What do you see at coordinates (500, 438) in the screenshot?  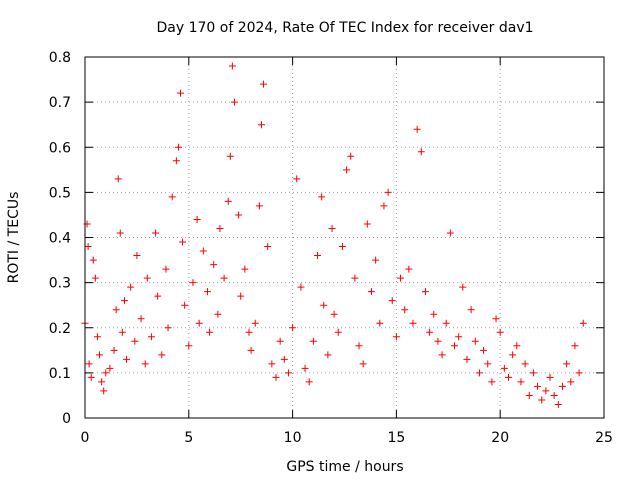 I see `x-tick-label: 20` at bounding box center [500, 438].